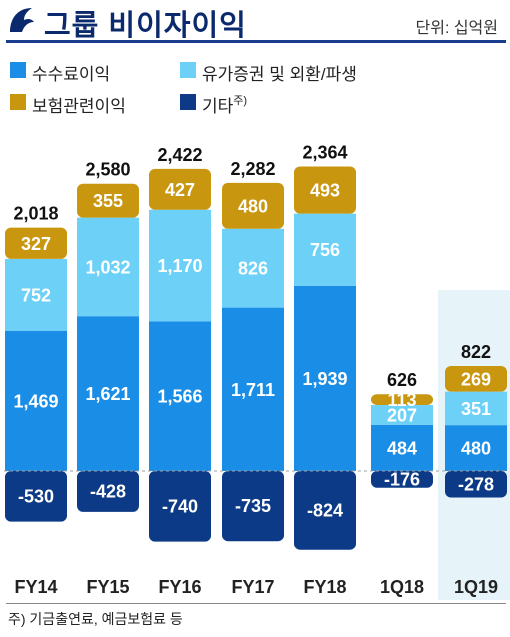 This screenshot has width=510, height=637. I want to click on bar-value-label: 427, so click(180, 190).